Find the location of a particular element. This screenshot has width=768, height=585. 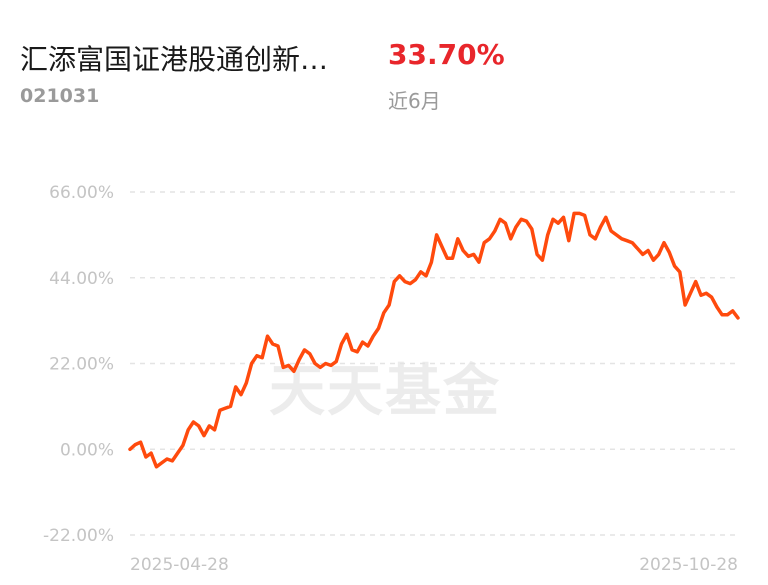

y-axis-ticks: 66.00% 44.00% 22.00% 0.00% -22.00% is located at coordinates (78, 364).